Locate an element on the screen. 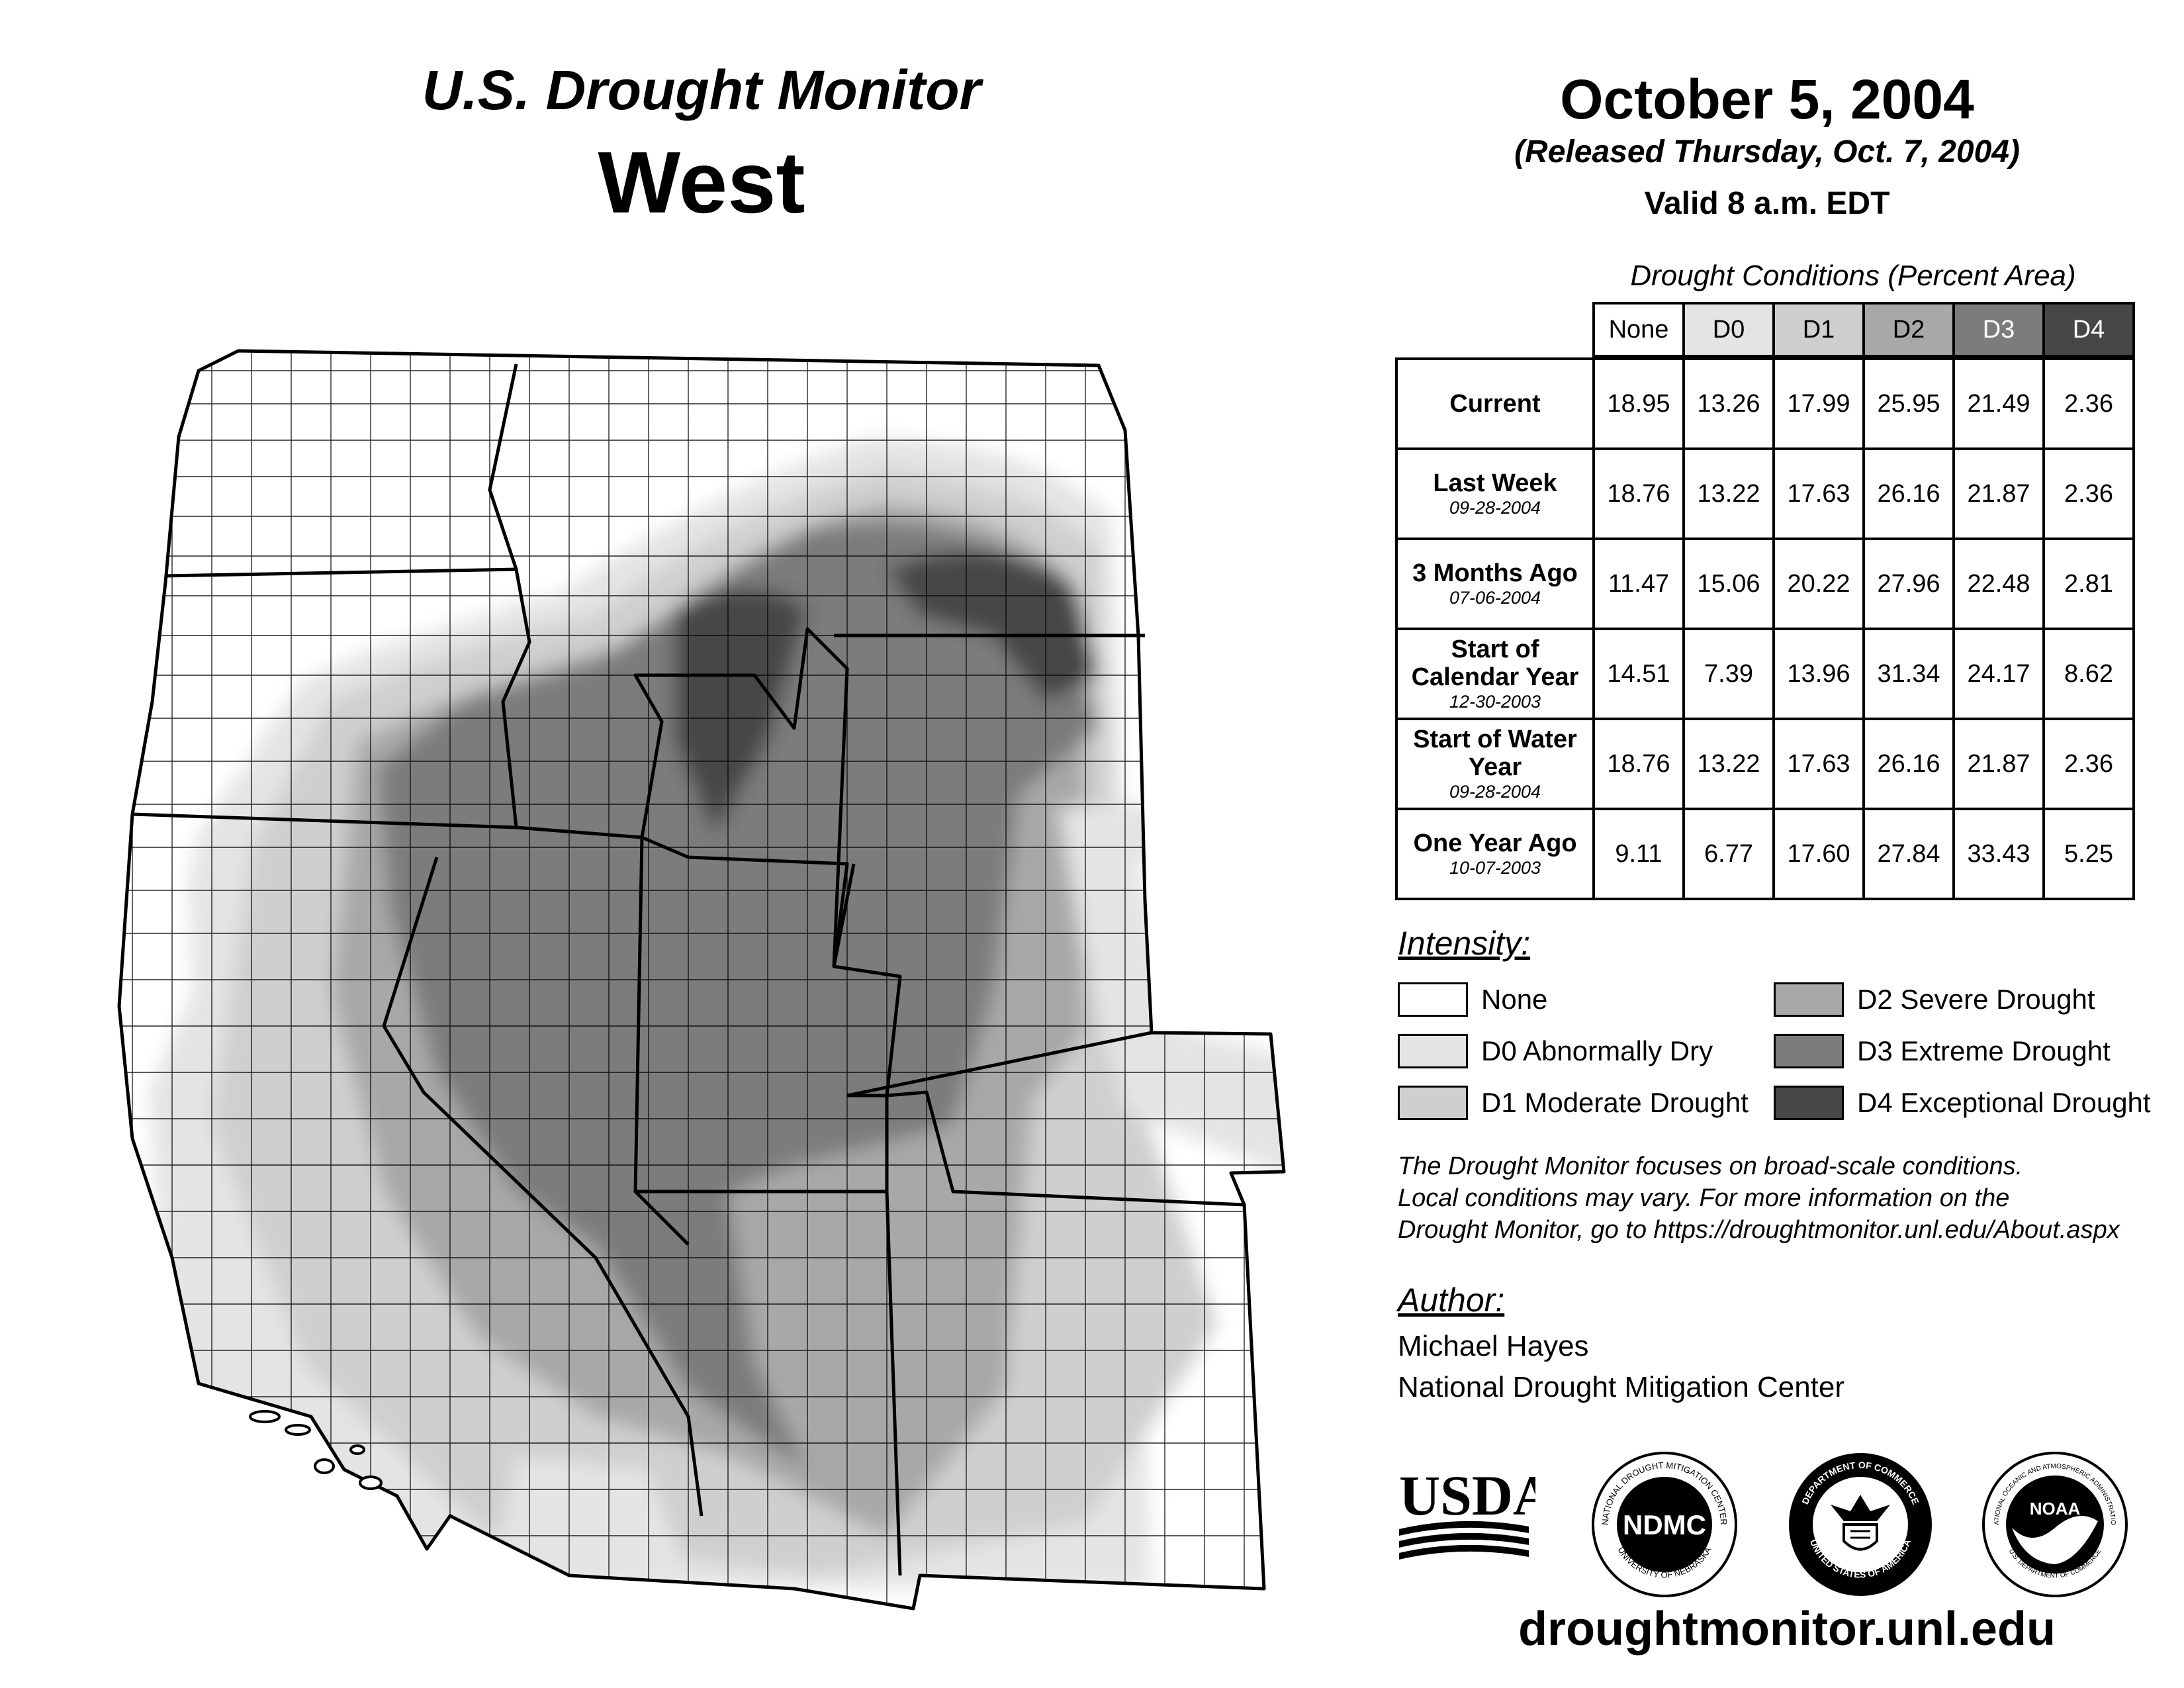  col-d2: D2 is located at coordinates (1908, 329).